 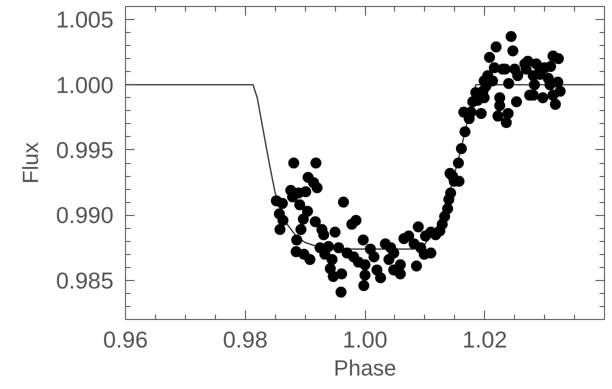 What do you see at coordinates (365, 368) in the screenshot?
I see `x-axis-title: Phase` at bounding box center [365, 368].